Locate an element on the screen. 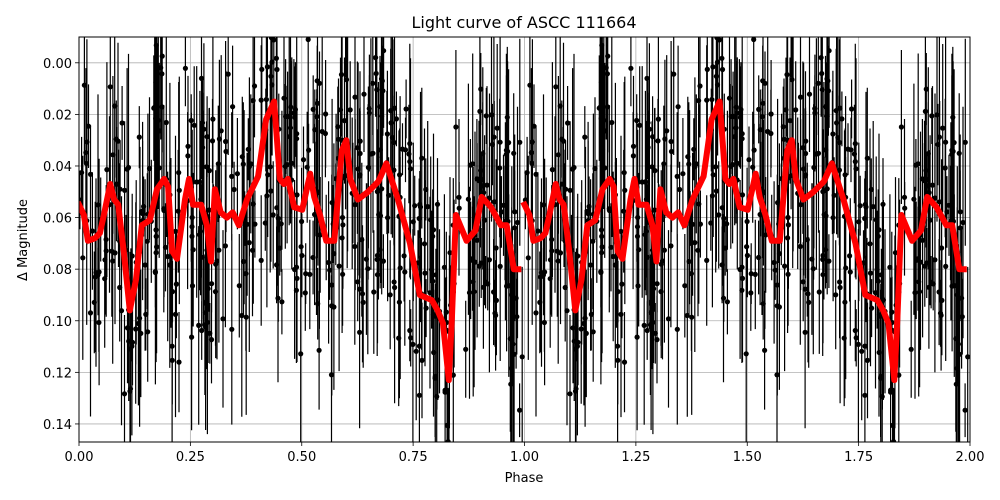 The width and height of the screenshot is (1000, 500). y-tick-label: 0.00 is located at coordinates (57, 64).